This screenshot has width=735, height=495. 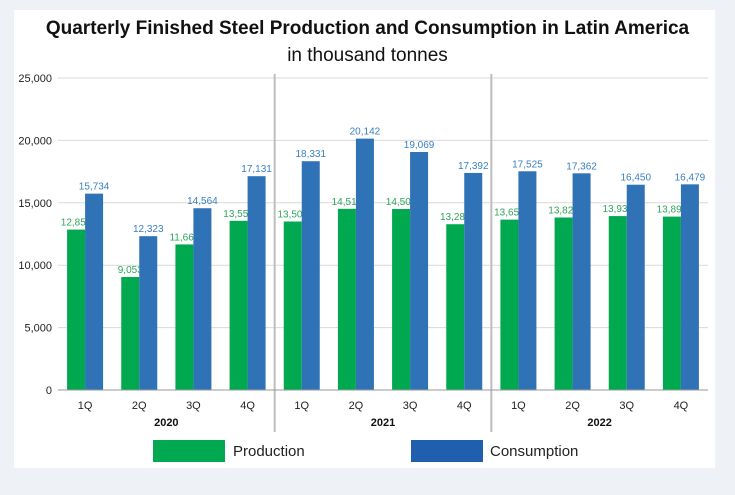 What do you see at coordinates (49, 391) in the screenshot?
I see `y-tick-label: 0` at bounding box center [49, 391].